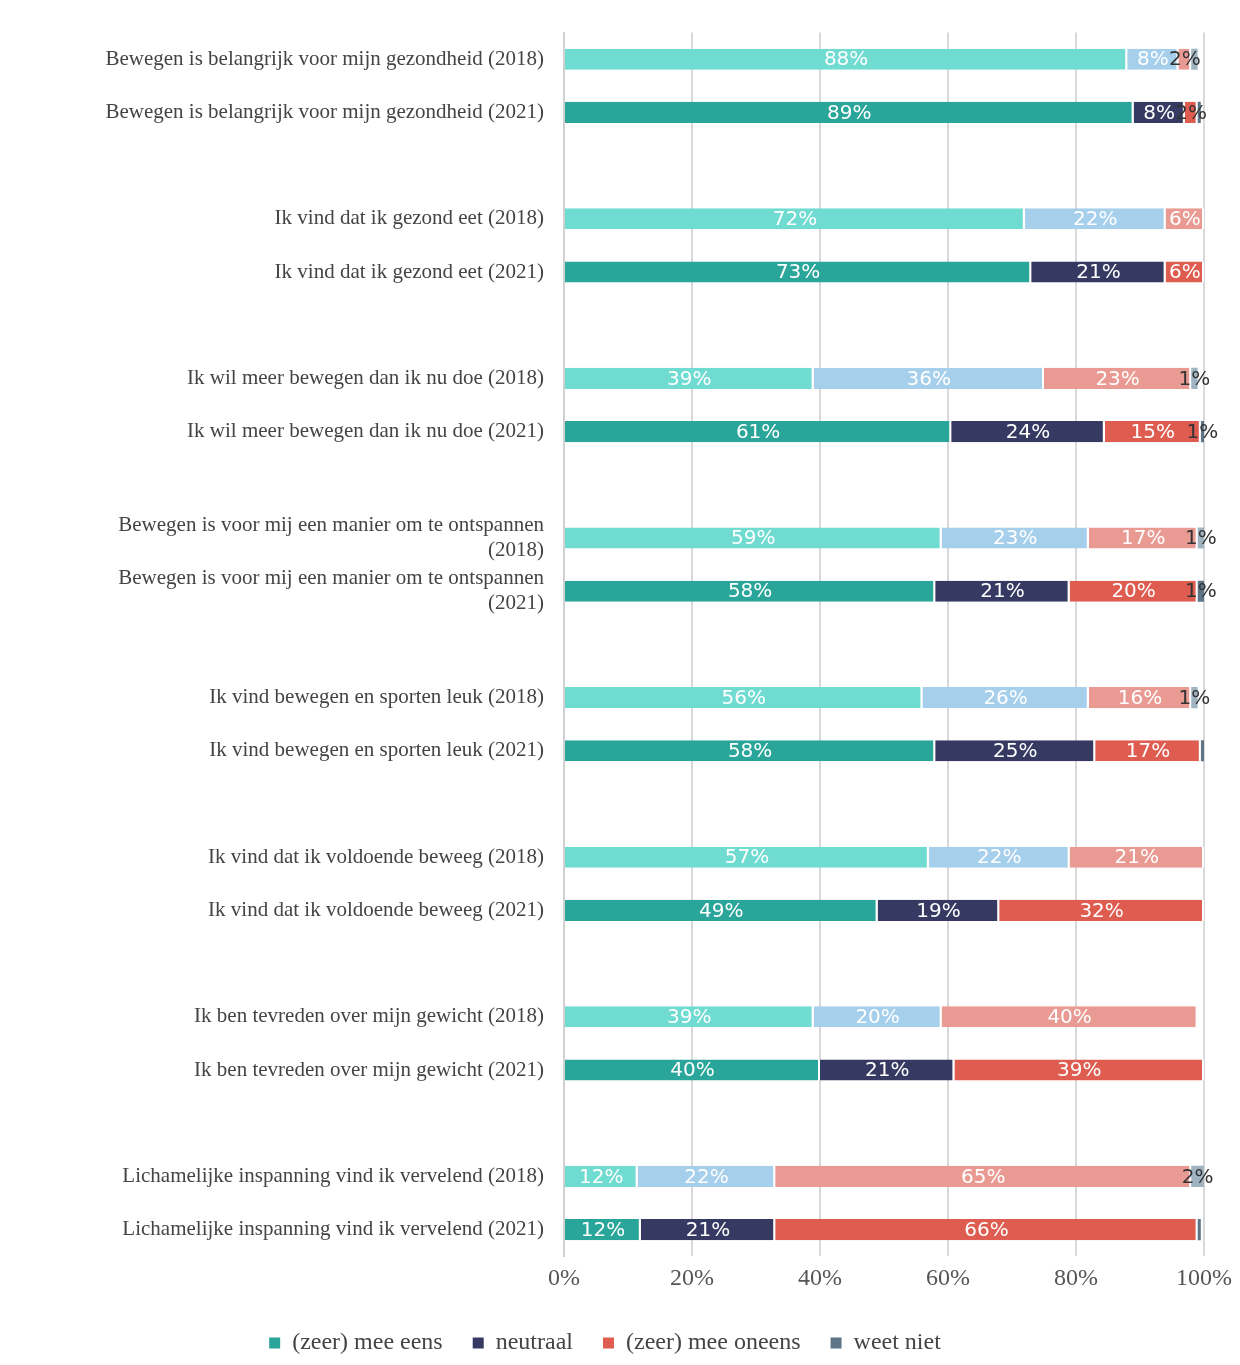 Image resolution: width=1240 pixels, height=1365 pixels. What do you see at coordinates (376, 749) in the screenshot?
I see `y-tick-label: Ik vind bewegen en sporten leuk (2021)` at bounding box center [376, 749].